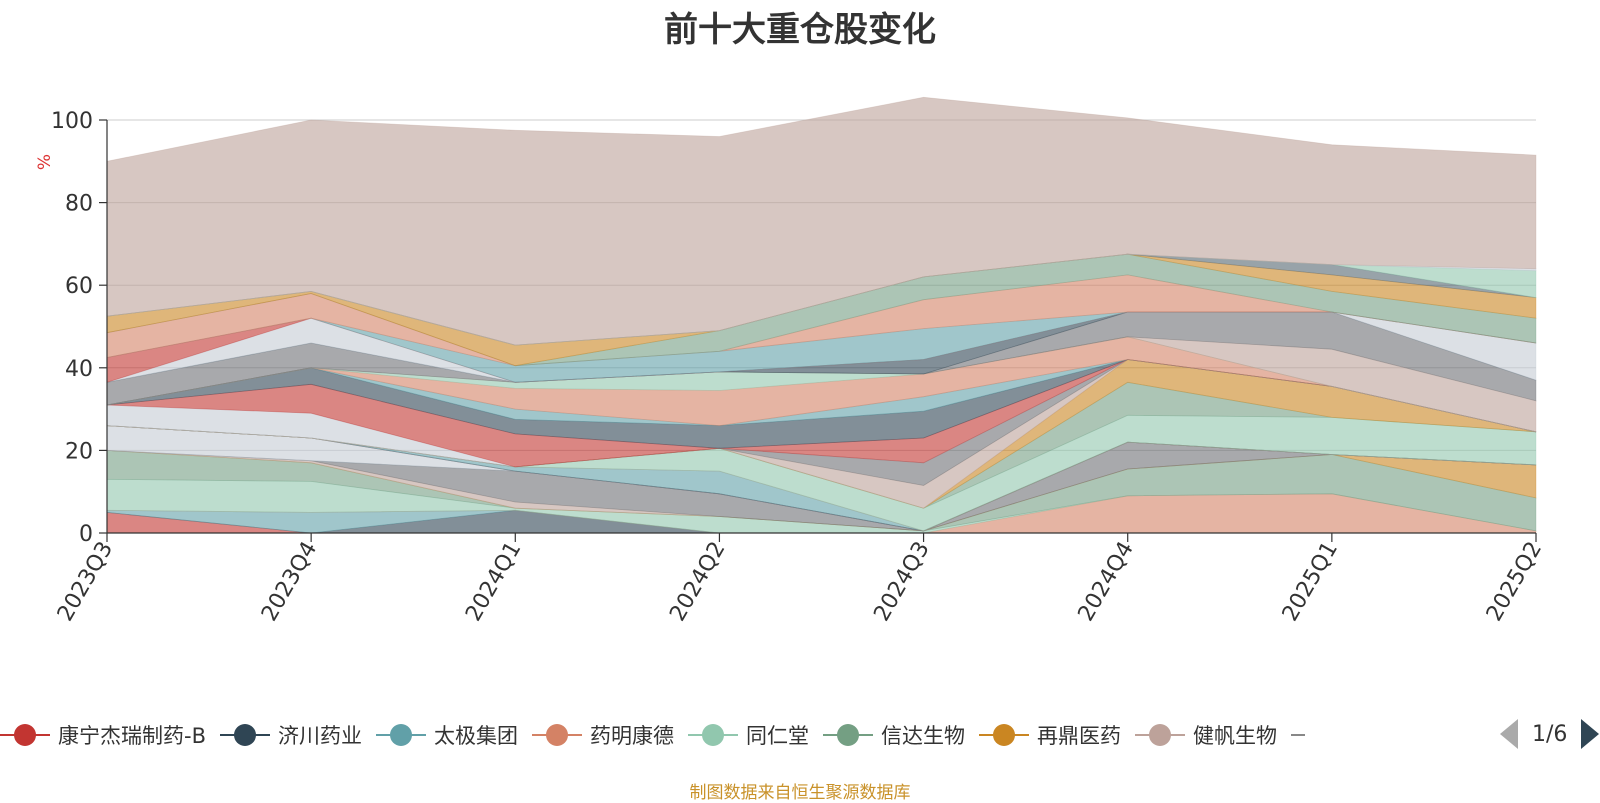  I want to click on legend-item-2: 太极集团, so click(446, 735).